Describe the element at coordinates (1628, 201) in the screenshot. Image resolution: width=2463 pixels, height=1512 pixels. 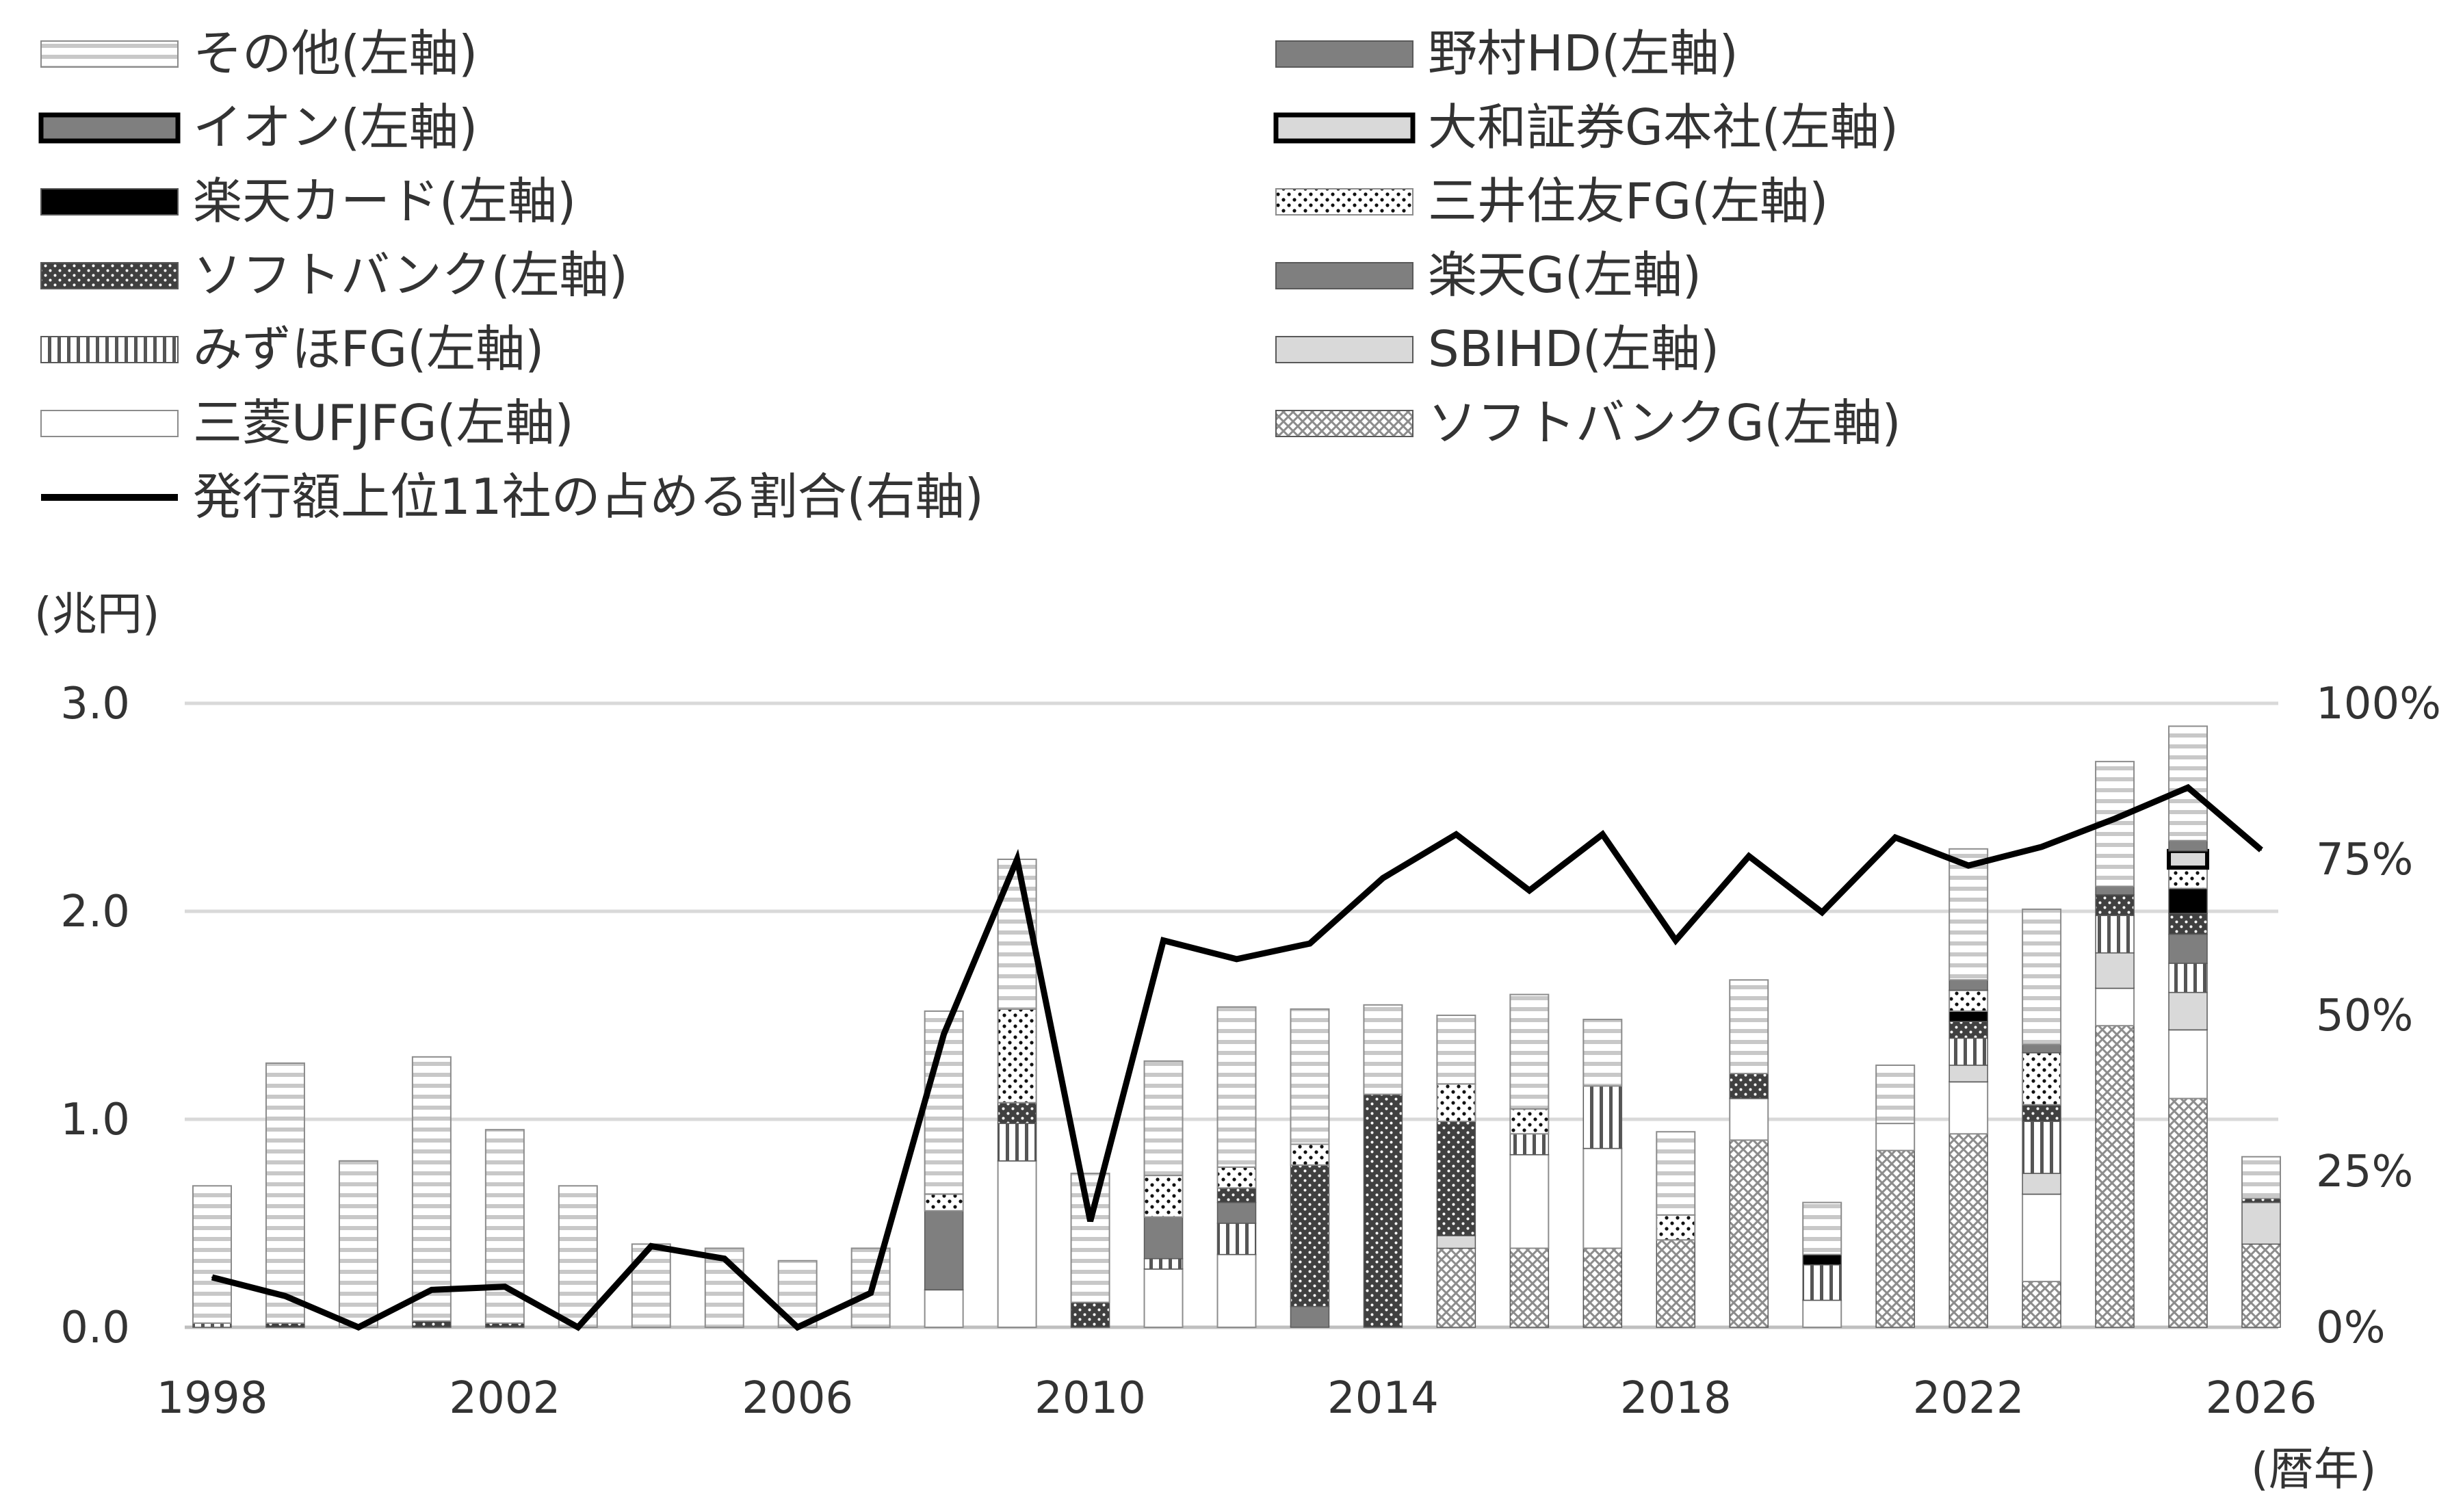
I see `legend-label: 三井住友FG(左軸)` at that location.